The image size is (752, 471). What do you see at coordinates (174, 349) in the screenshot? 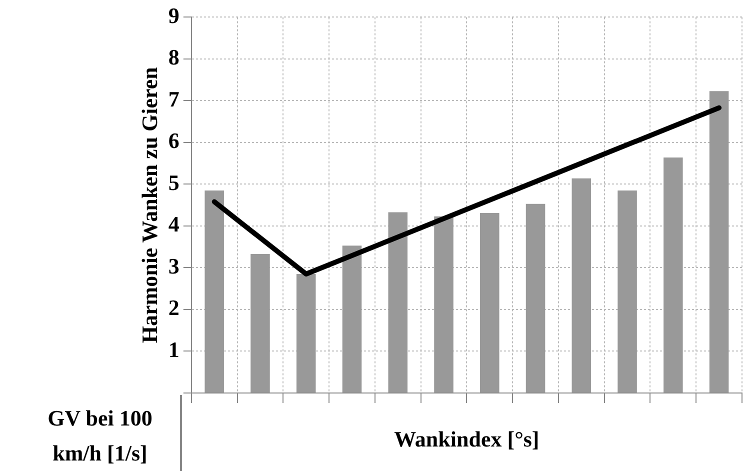
I see `y-tick-label: 1` at bounding box center [174, 349].